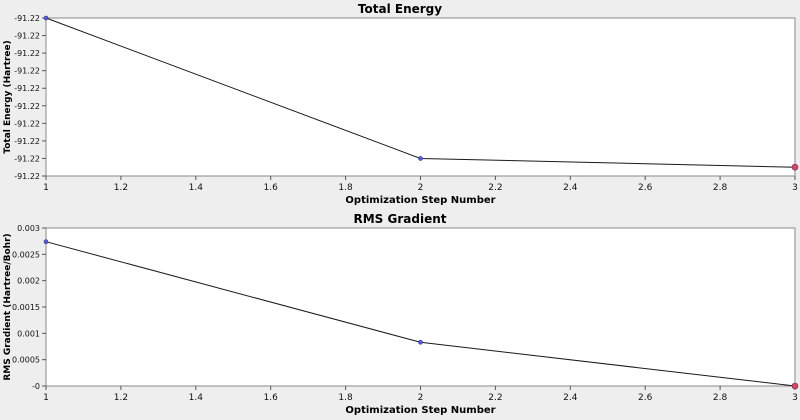 This screenshot has width=800, height=420. Describe the element at coordinates (28, 333) in the screenshot. I see `y-tick-label: 0.001` at that location.